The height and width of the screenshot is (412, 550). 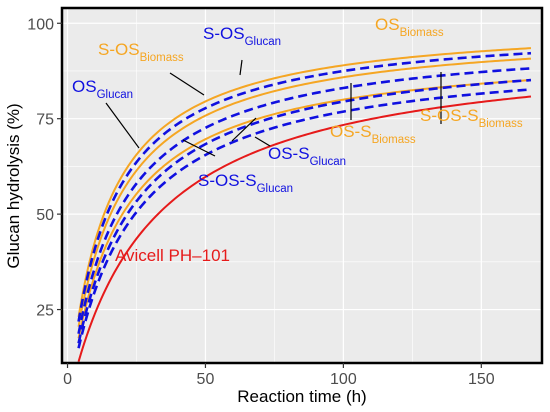 I want to click on x-tick-label: 150, so click(x=481, y=379).